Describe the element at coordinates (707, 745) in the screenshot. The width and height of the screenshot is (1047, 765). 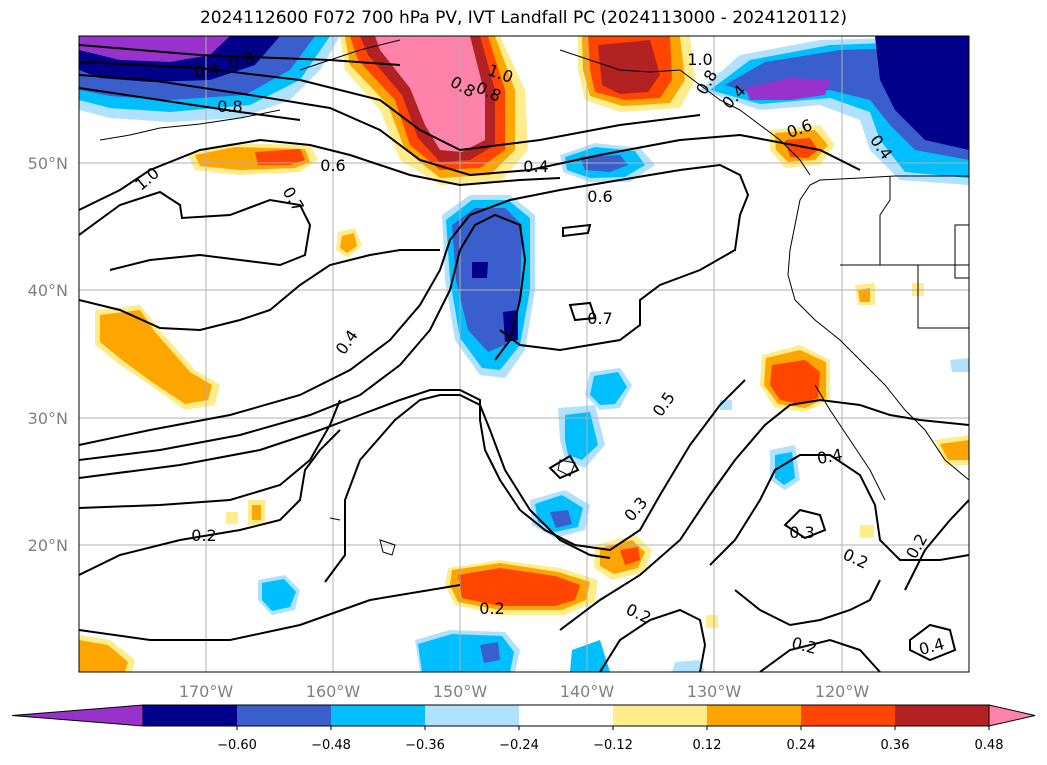
I see `colorbar-tick-label: 0.12` at that location.